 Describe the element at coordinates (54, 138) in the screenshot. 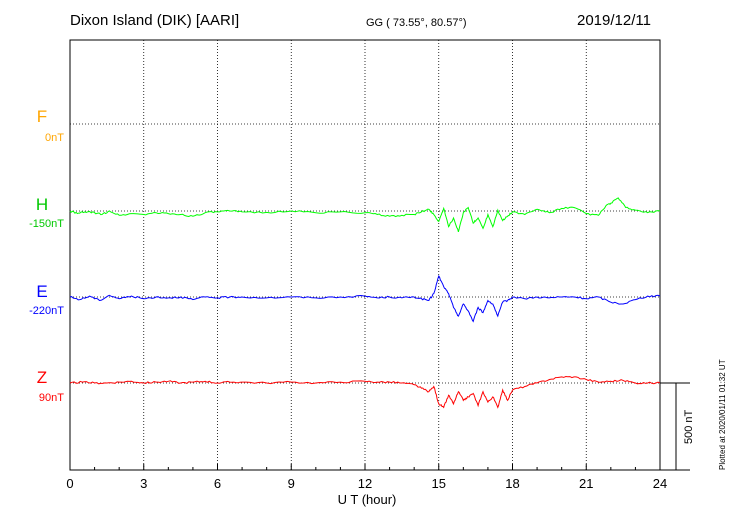

I see `component-f-offset: 0nT` at that location.